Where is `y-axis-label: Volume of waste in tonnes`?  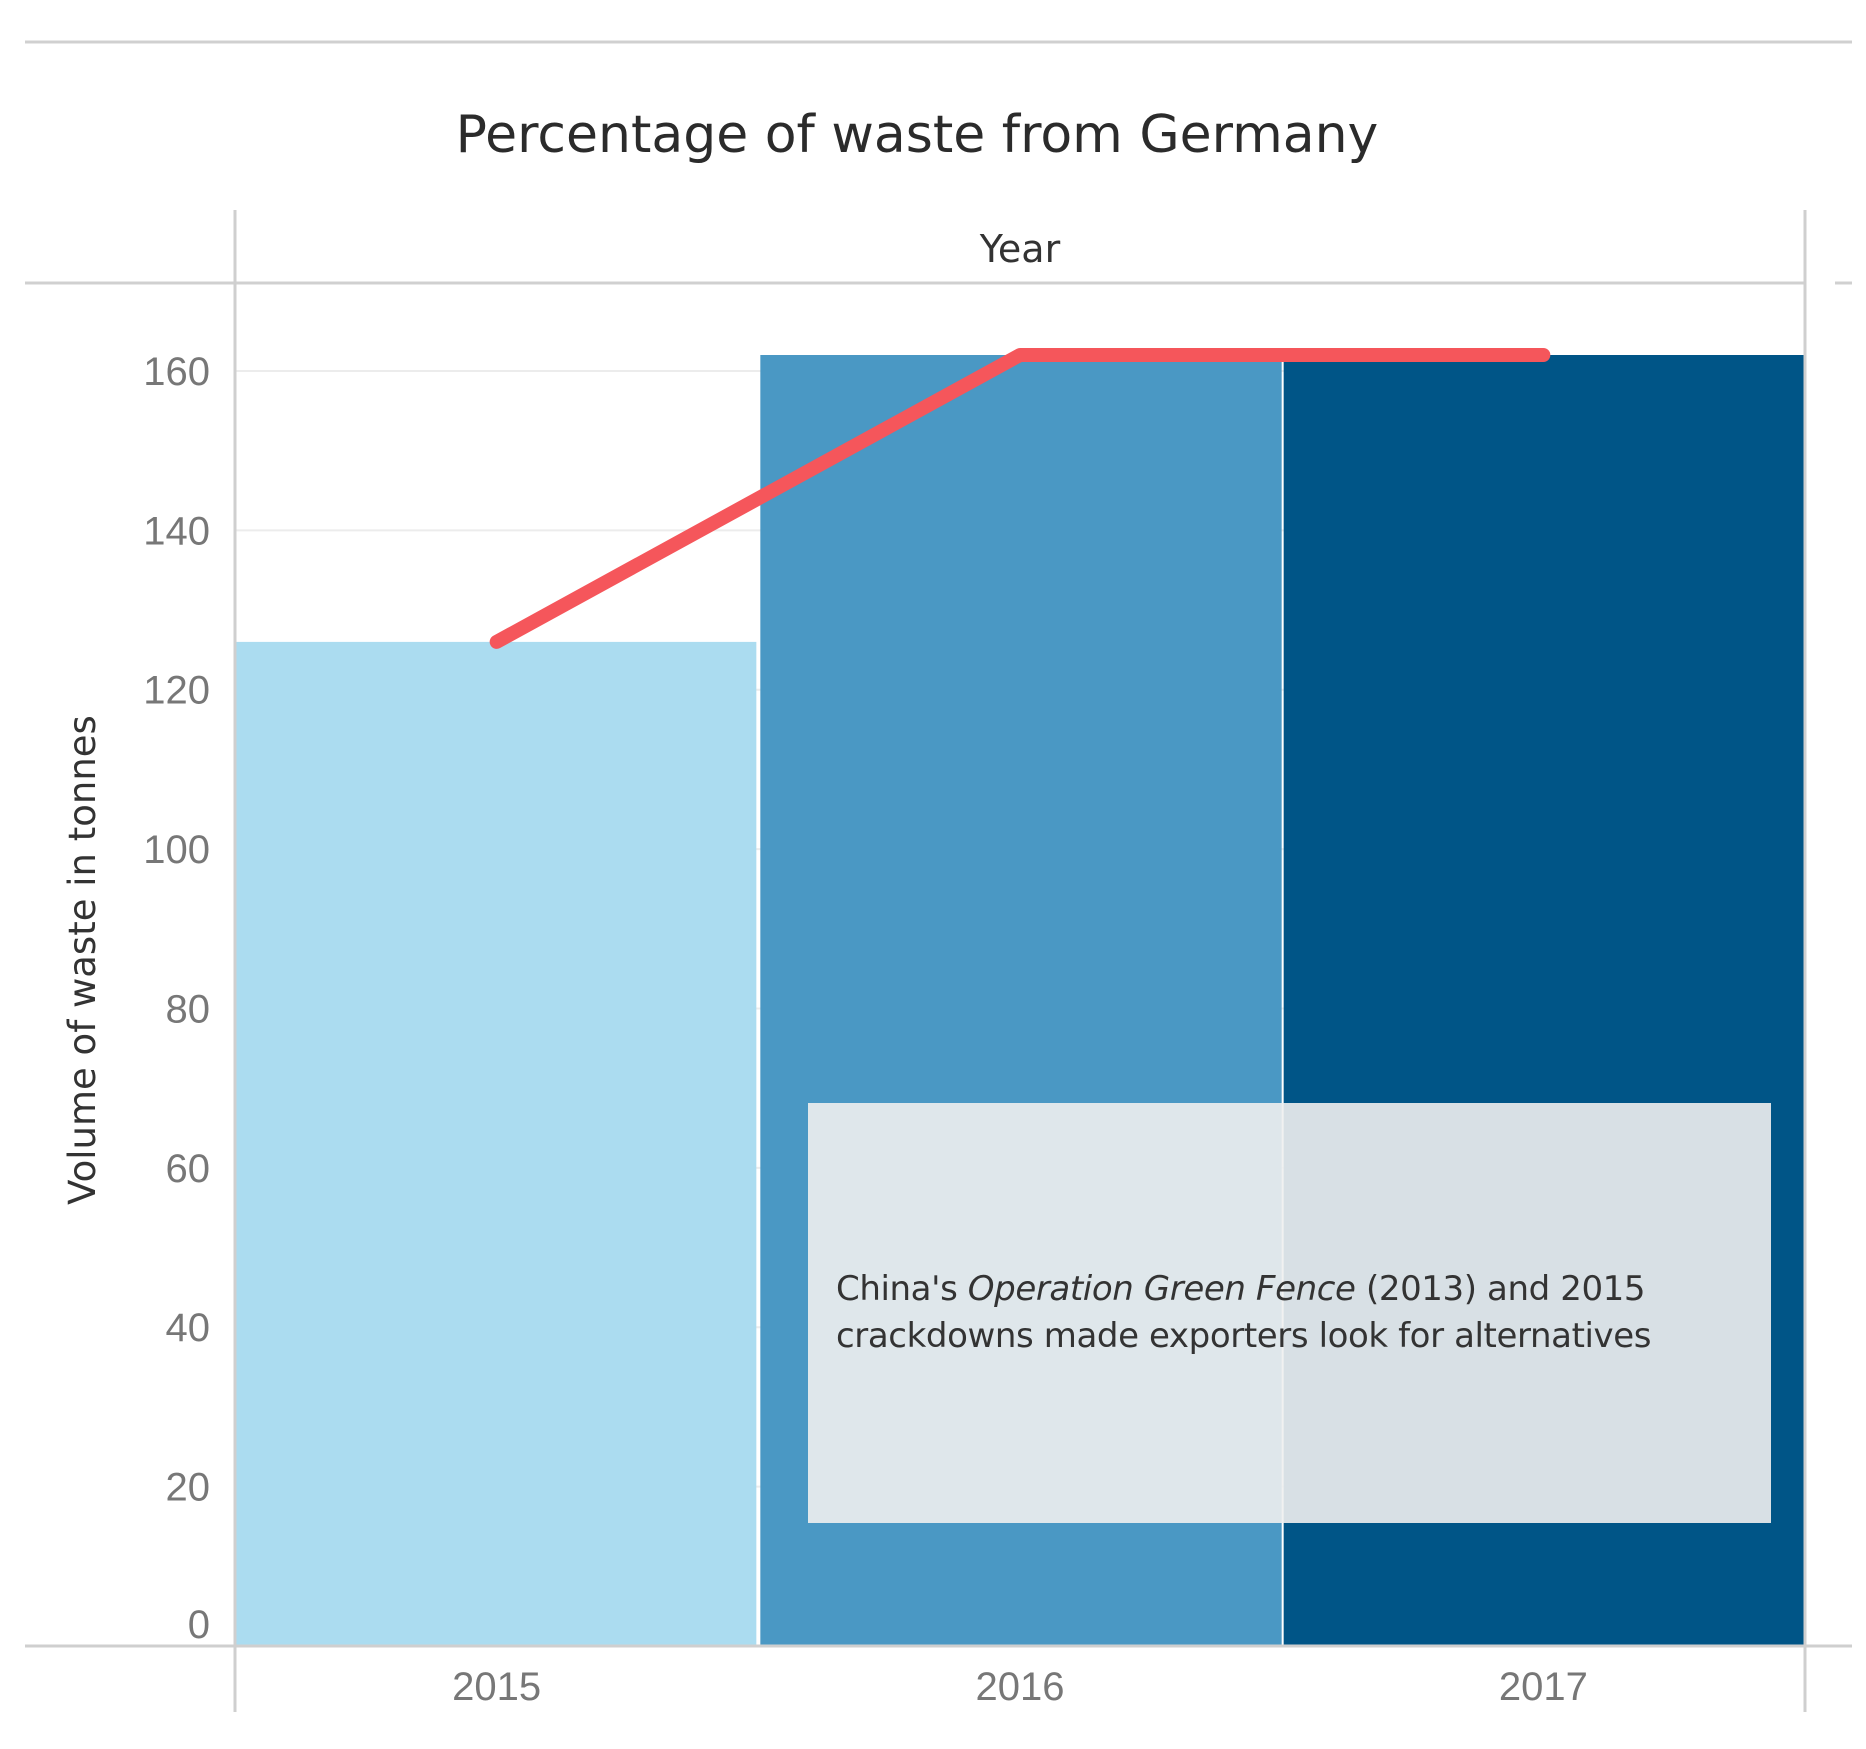 y-axis-label: Volume of waste in tonnes is located at coordinates (82, 960).